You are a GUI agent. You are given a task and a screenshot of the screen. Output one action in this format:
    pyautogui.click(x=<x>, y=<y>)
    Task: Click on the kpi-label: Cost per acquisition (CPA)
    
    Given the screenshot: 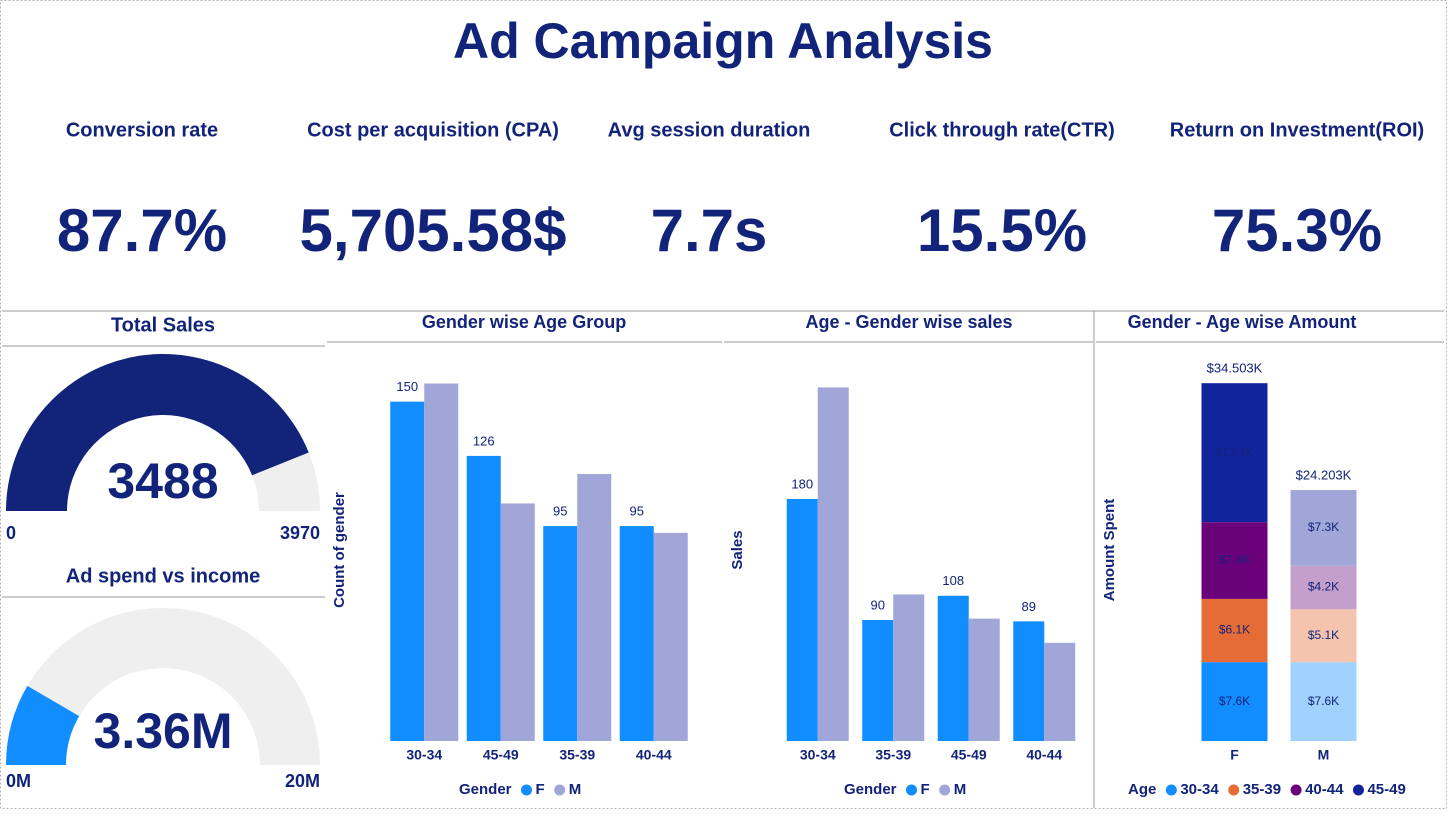 What is the action you would take?
    pyautogui.click(x=433, y=130)
    